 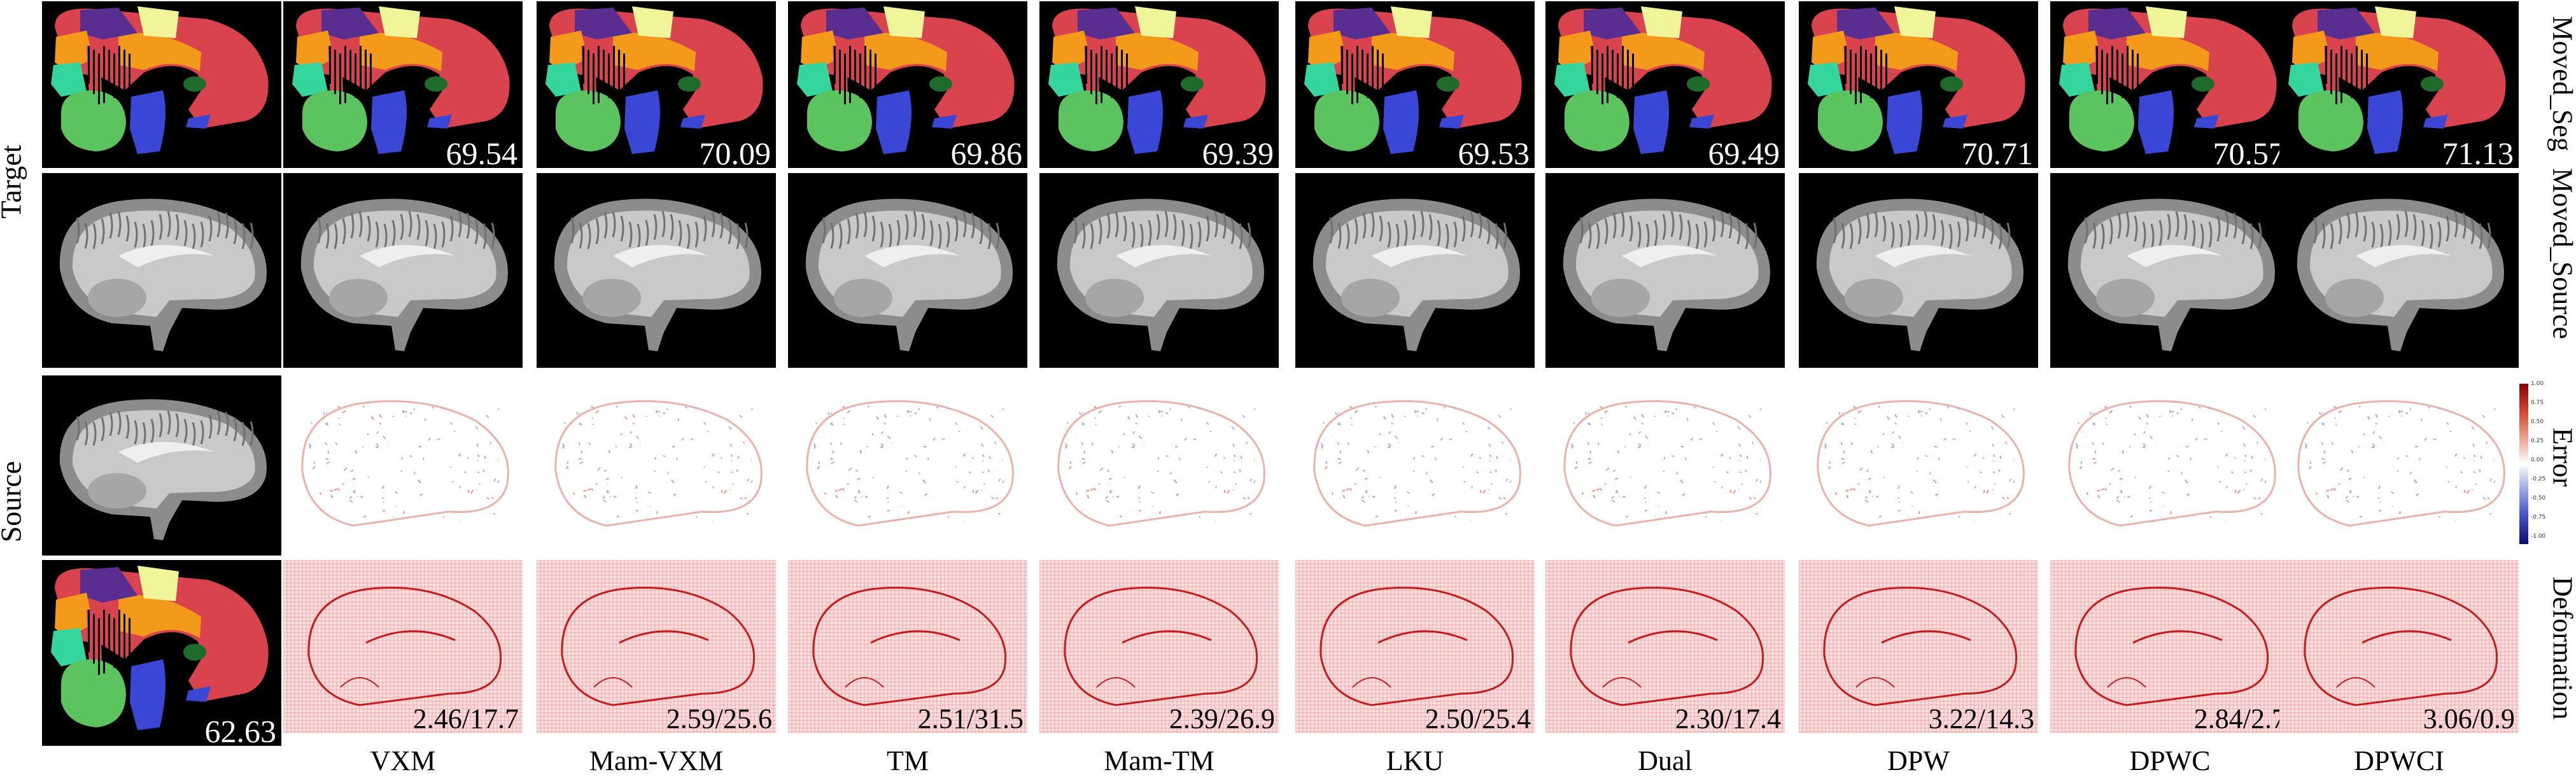 I want to click on moved-seg-panel: 70.57, so click(x=2170, y=84).